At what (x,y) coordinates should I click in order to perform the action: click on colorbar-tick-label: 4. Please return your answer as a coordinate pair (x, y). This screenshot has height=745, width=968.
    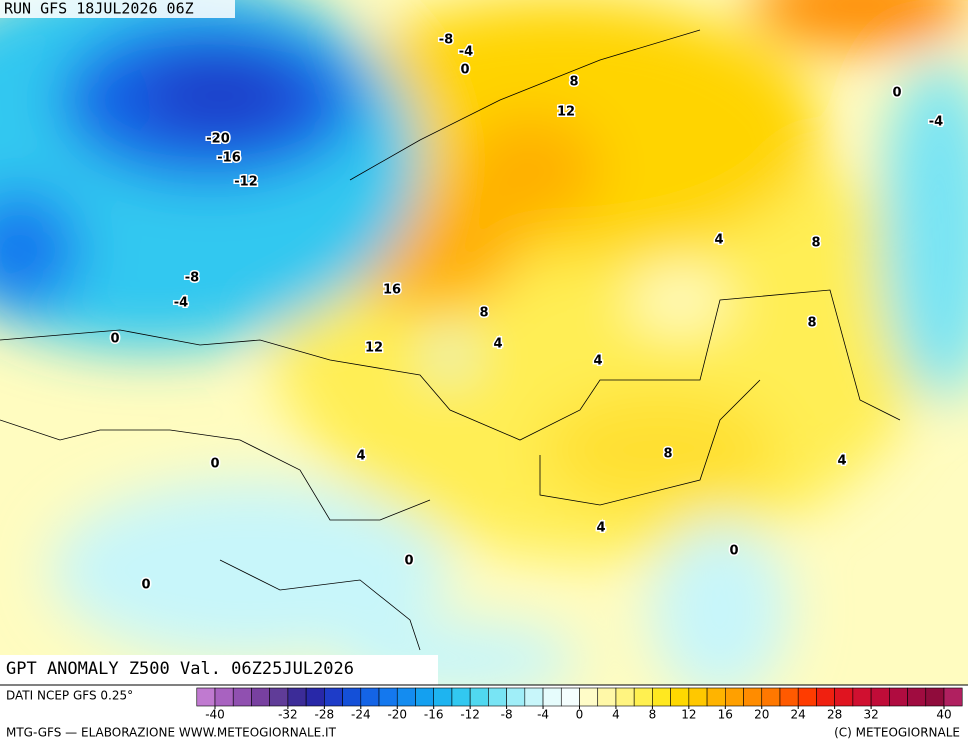
    Looking at the image, I should click on (616, 715).